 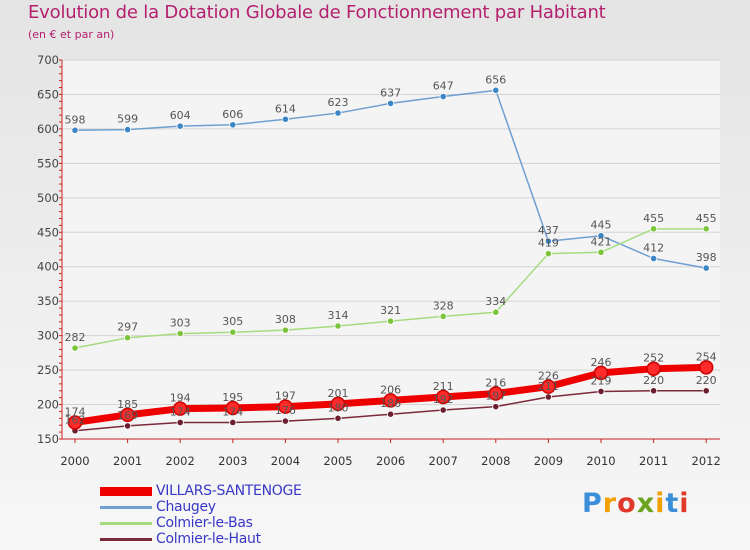 What do you see at coordinates (48, 267) in the screenshot?
I see `y-tick-label: 400` at bounding box center [48, 267].